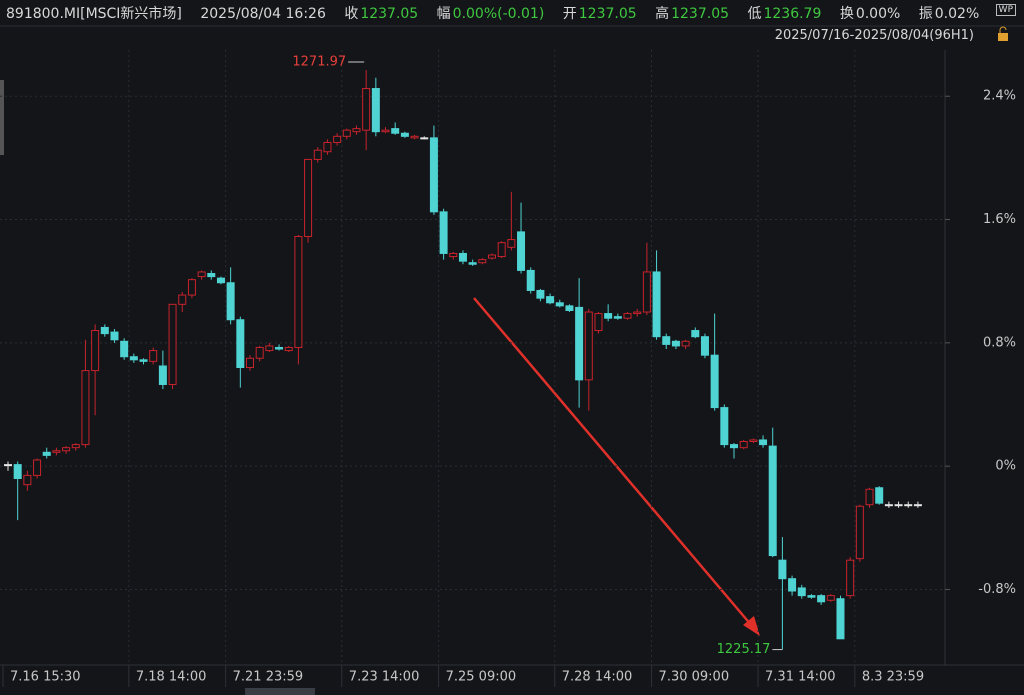 The image size is (1024, 695). Describe the element at coordinates (744, 649) in the screenshot. I see `min-label: 1225.17` at that location.